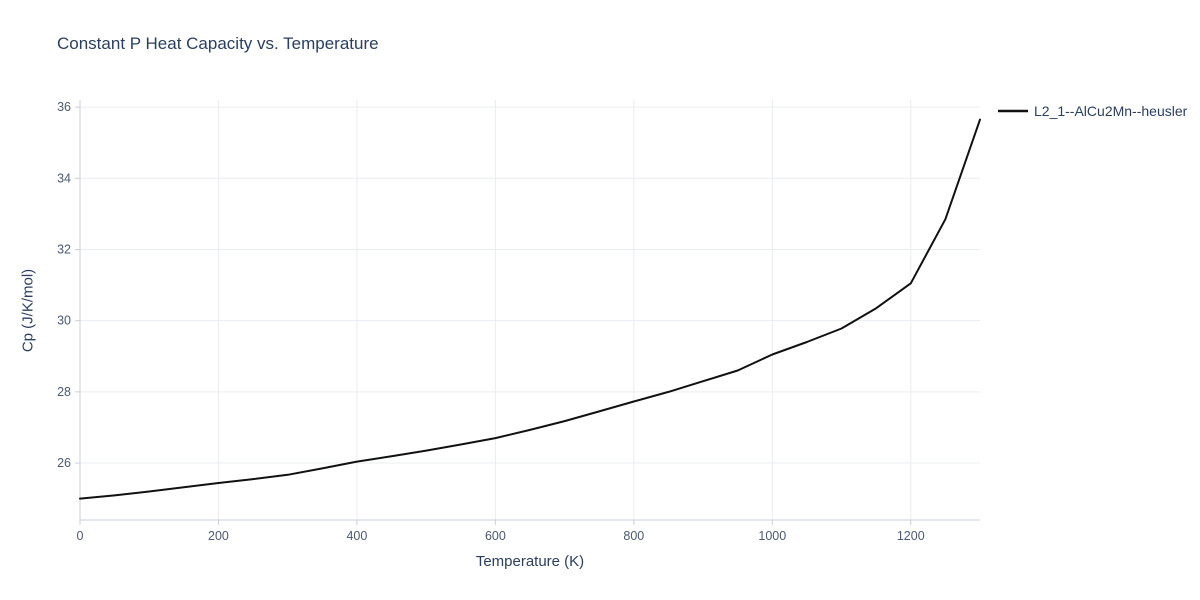  What do you see at coordinates (64, 463) in the screenshot?
I see `y-tick-label: 26` at bounding box center [64, 463].